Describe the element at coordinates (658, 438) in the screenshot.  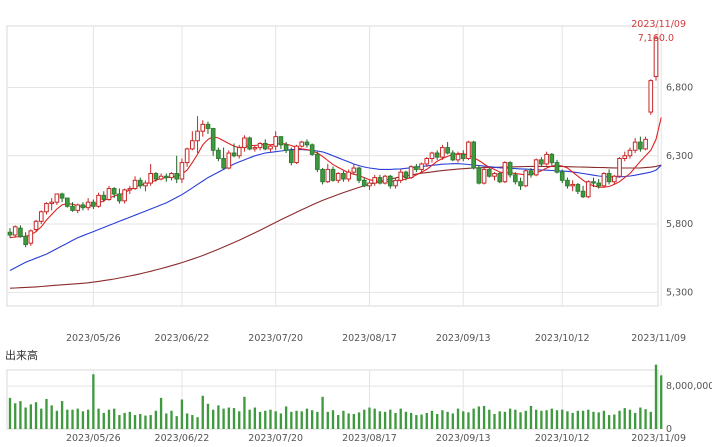
I see `date-tick-label: 2023/11/09` at that location.